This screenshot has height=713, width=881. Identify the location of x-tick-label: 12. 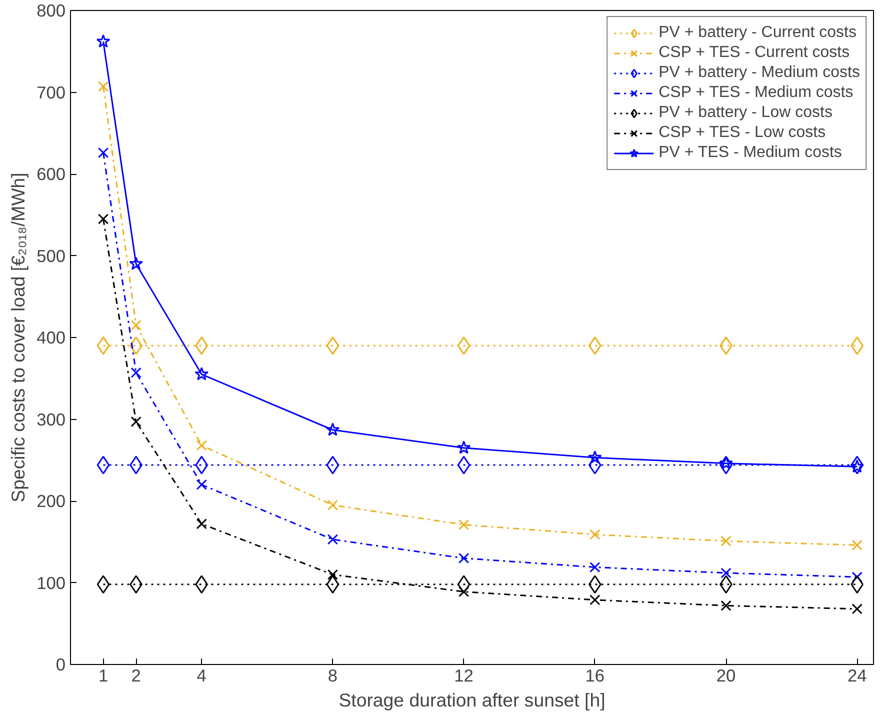
(464, 676).